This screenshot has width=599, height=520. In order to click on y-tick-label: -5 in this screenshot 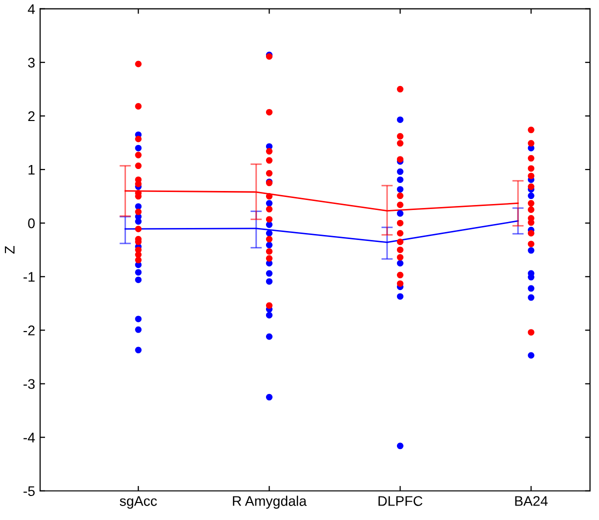, I will do `click(29, 491)`.